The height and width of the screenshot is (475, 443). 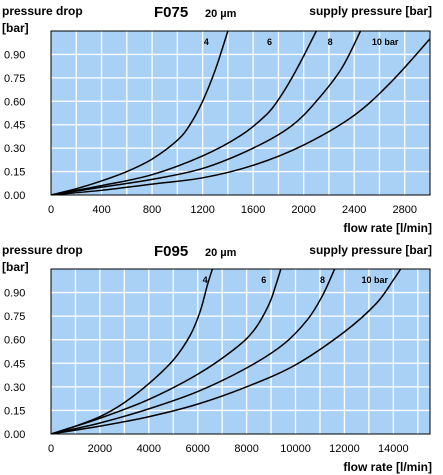 What do you see at coordinates (295, 449) in the screenshot?
I see `x-tick-label: 10000` at bounding box center [295, 449].